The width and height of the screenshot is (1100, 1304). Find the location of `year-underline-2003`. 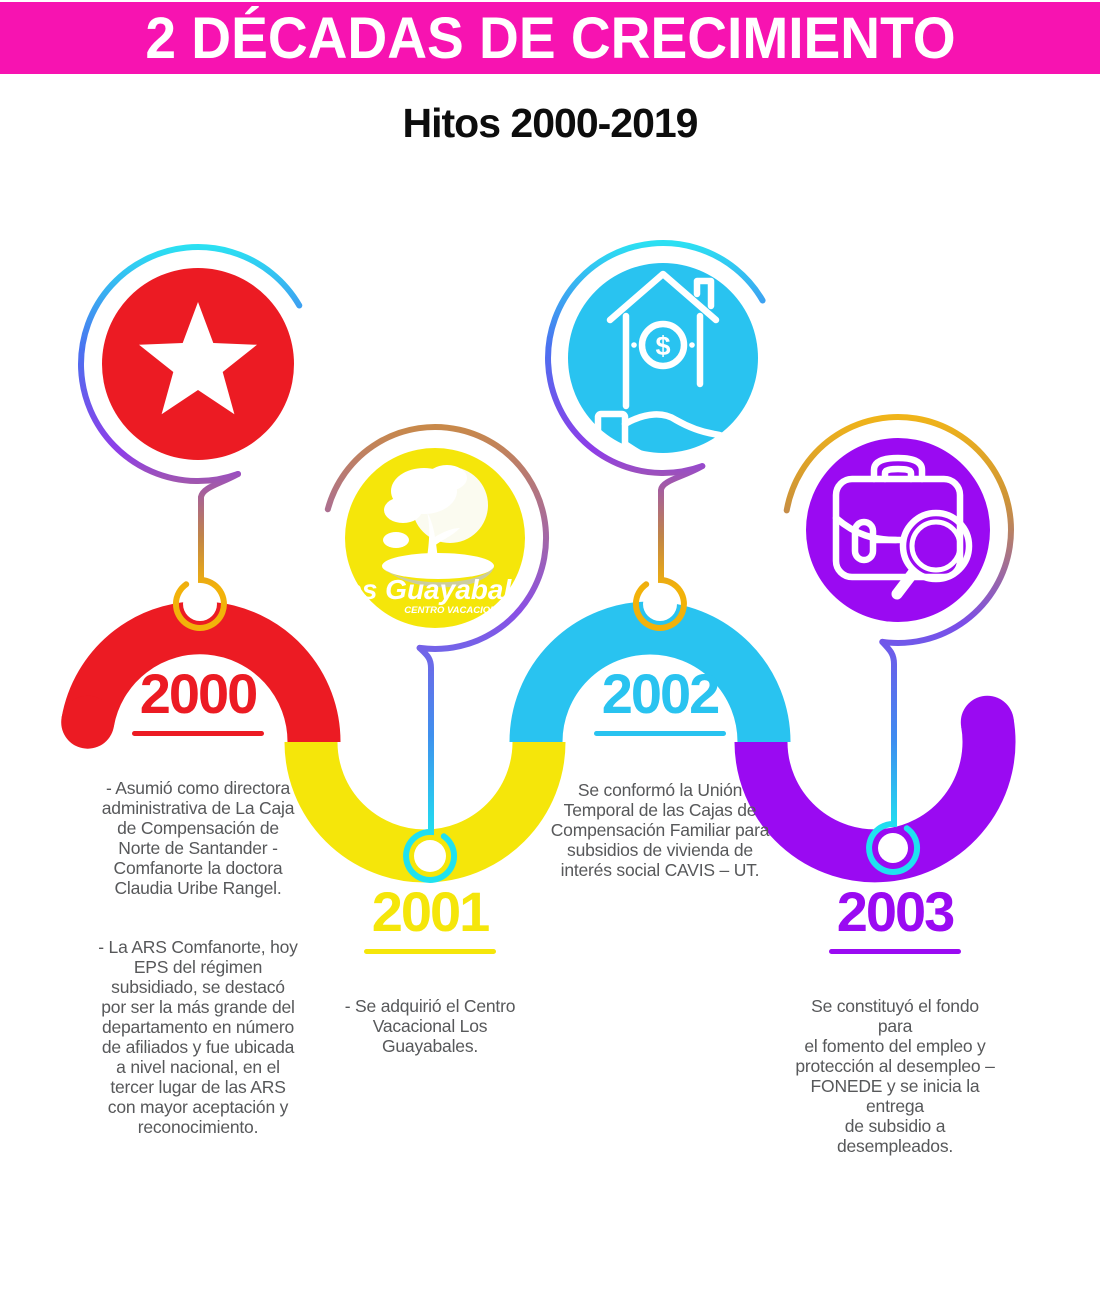

year-underline-2003 is located at coordinates (895, 951).